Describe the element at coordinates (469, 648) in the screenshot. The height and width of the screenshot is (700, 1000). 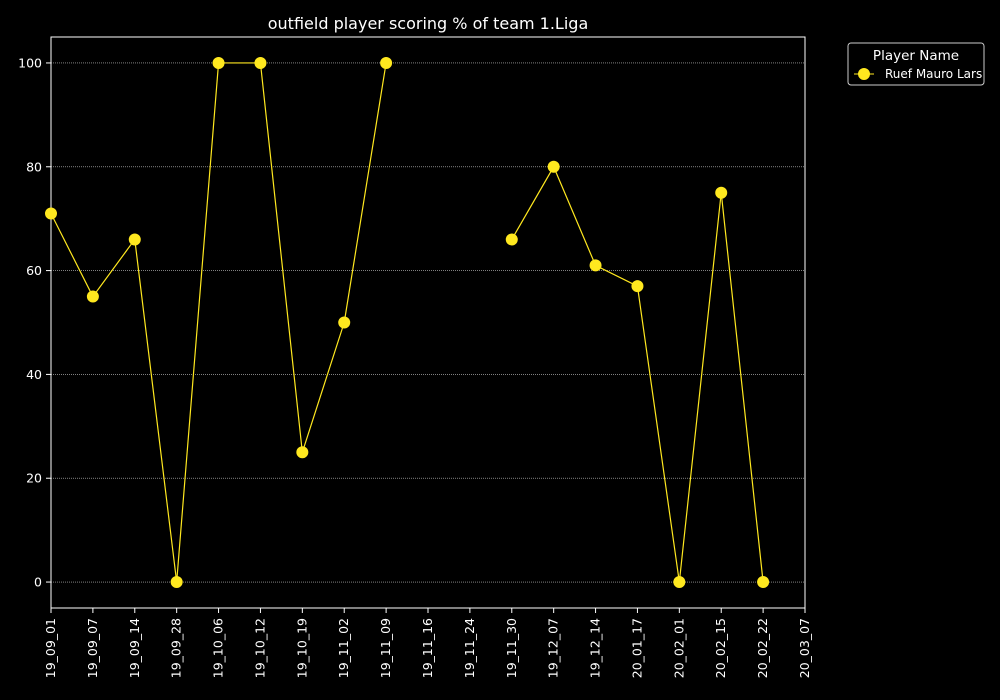
I see `x-tick-label: 19_11_24` at that location.